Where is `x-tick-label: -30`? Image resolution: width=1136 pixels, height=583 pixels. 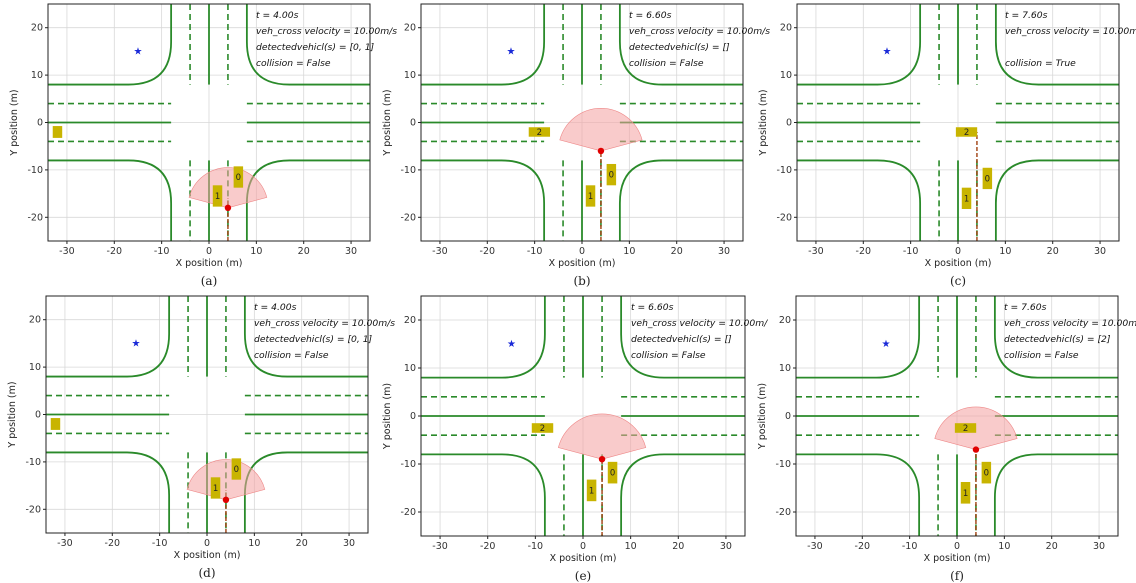 x-tick-label: -30 is located at coordinates (440, 251).